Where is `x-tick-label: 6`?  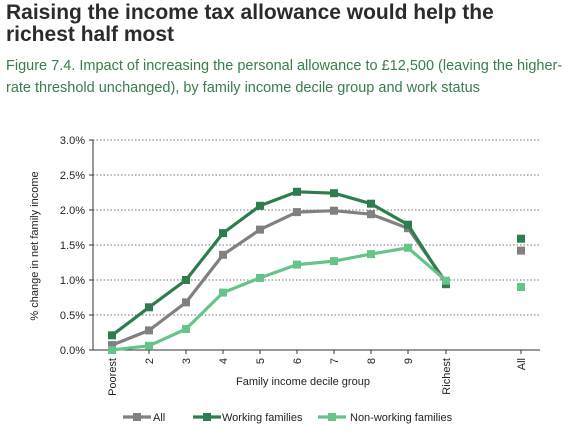
x-tick-label: 6 is located at coordinates (298, 361).